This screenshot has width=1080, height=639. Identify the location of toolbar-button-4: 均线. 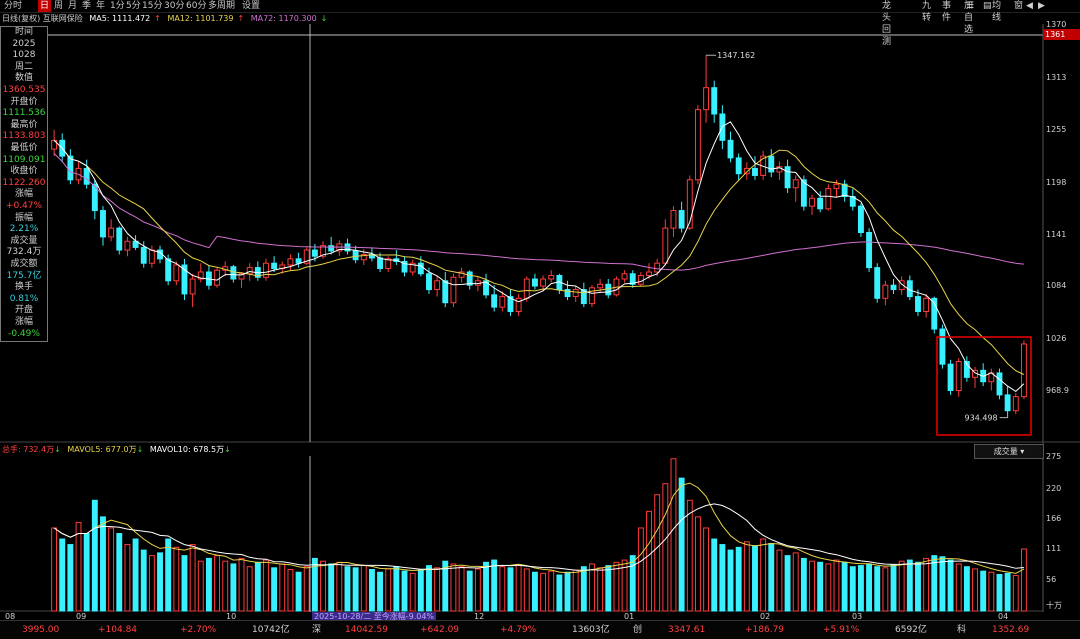
(997, 12).